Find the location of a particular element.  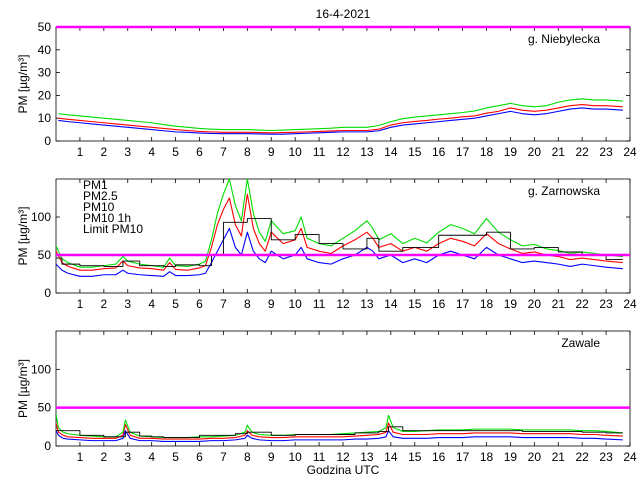

station-label: g. Zarnowska is located at coordinates (564, 191).